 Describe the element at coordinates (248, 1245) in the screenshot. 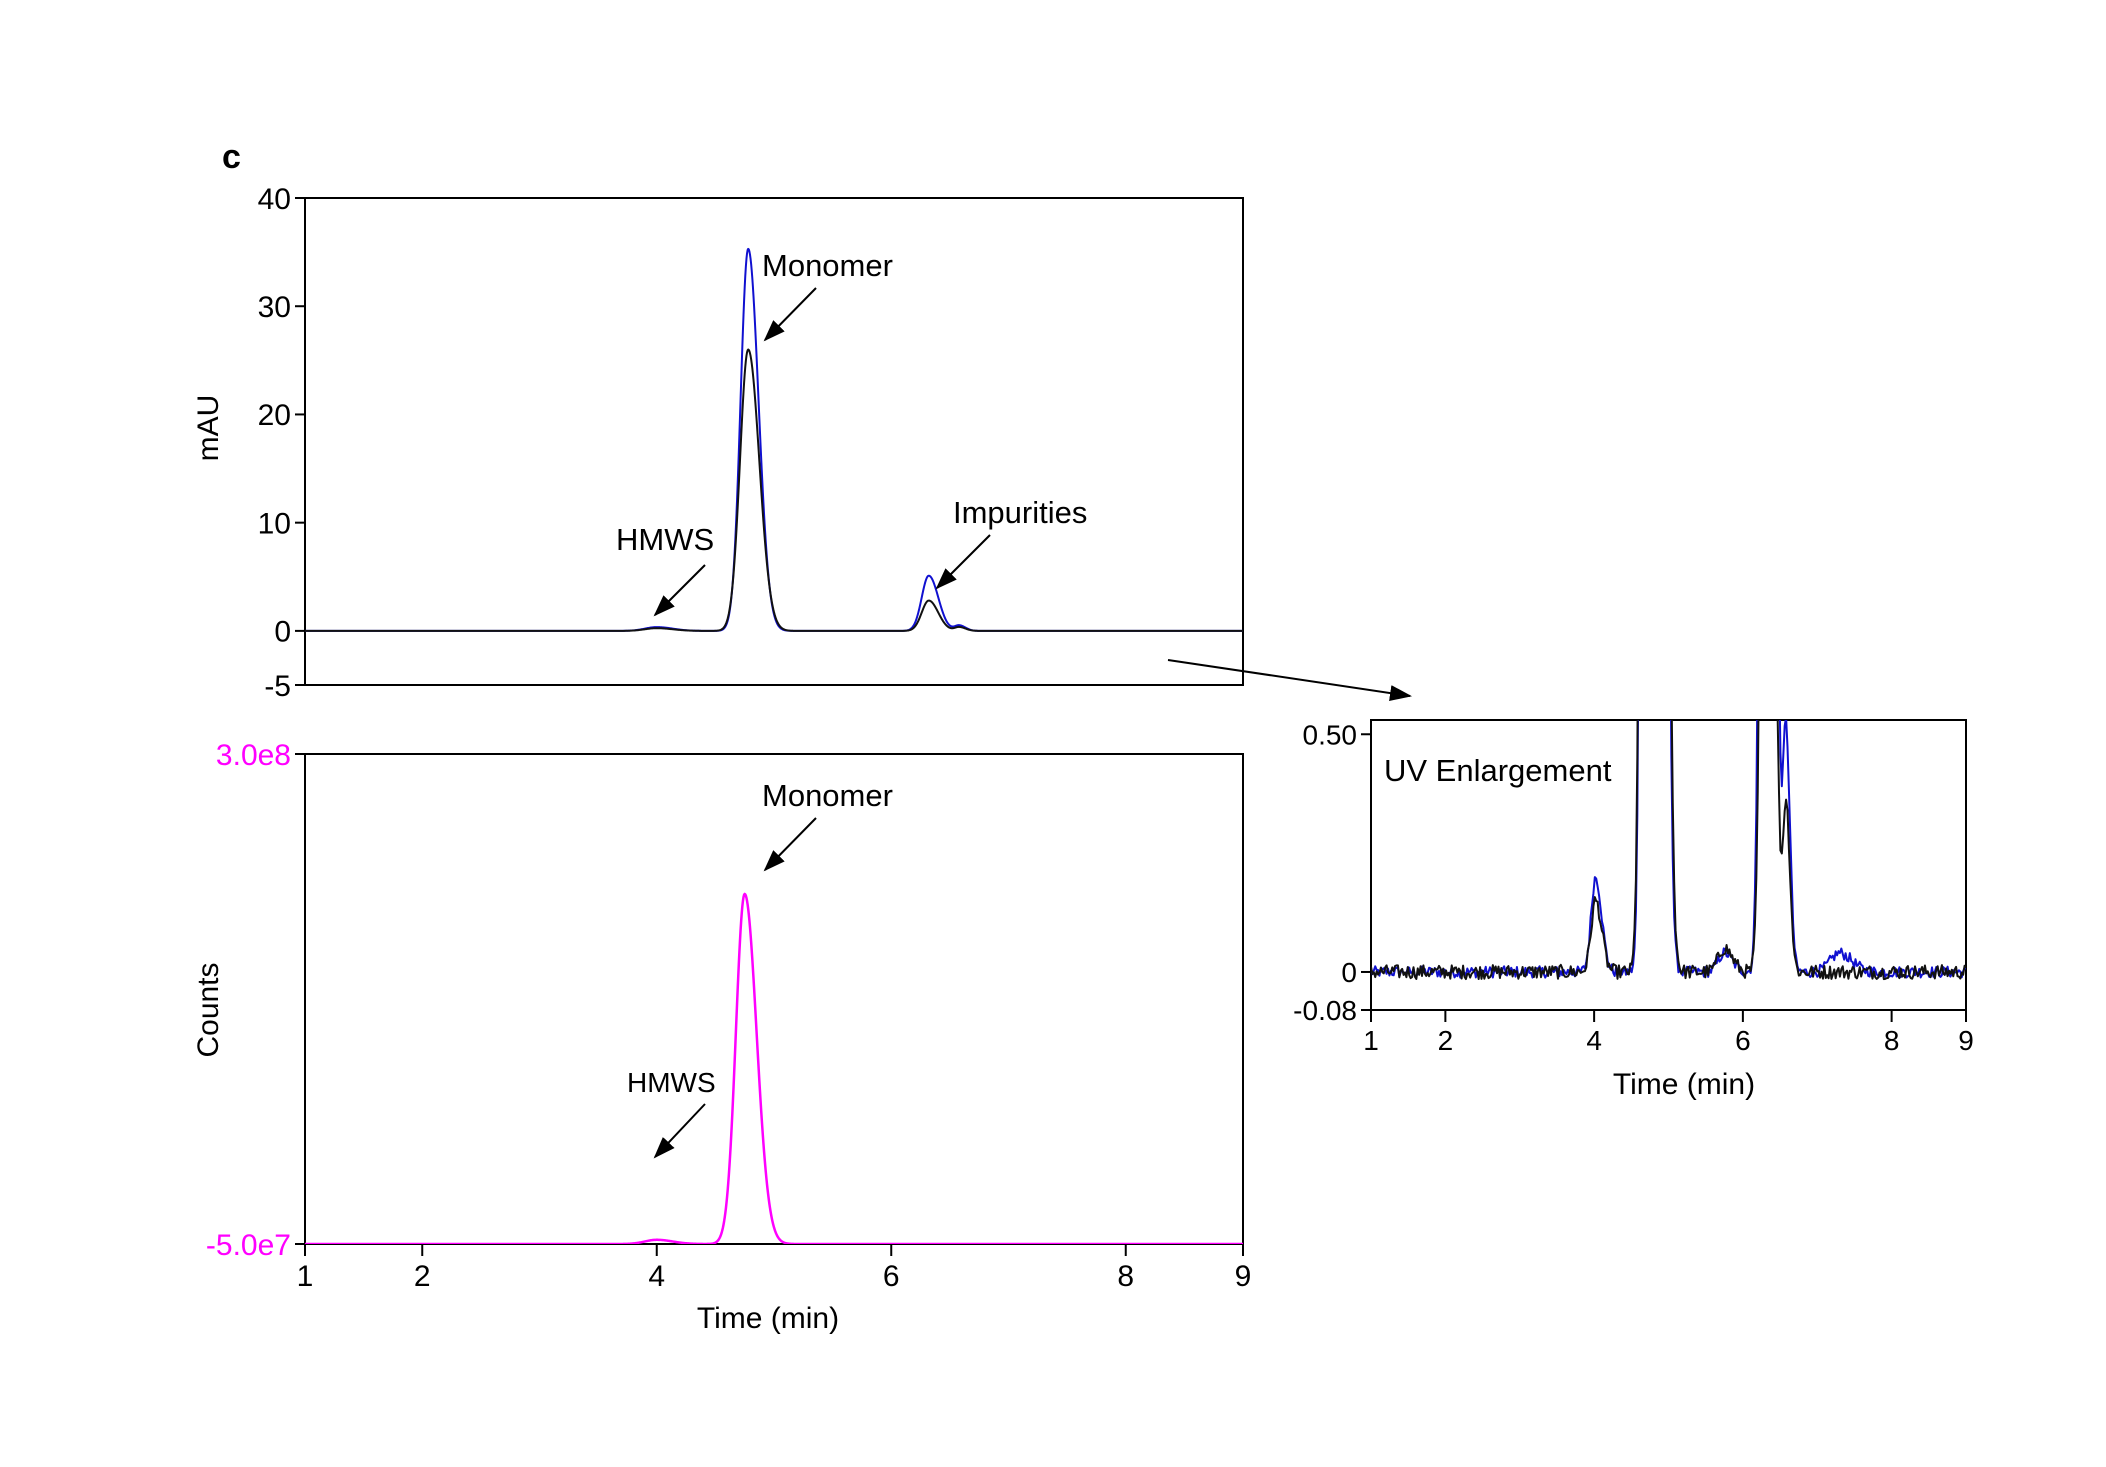

I see `ms-y-tick-label: -5.0e7` at that location.